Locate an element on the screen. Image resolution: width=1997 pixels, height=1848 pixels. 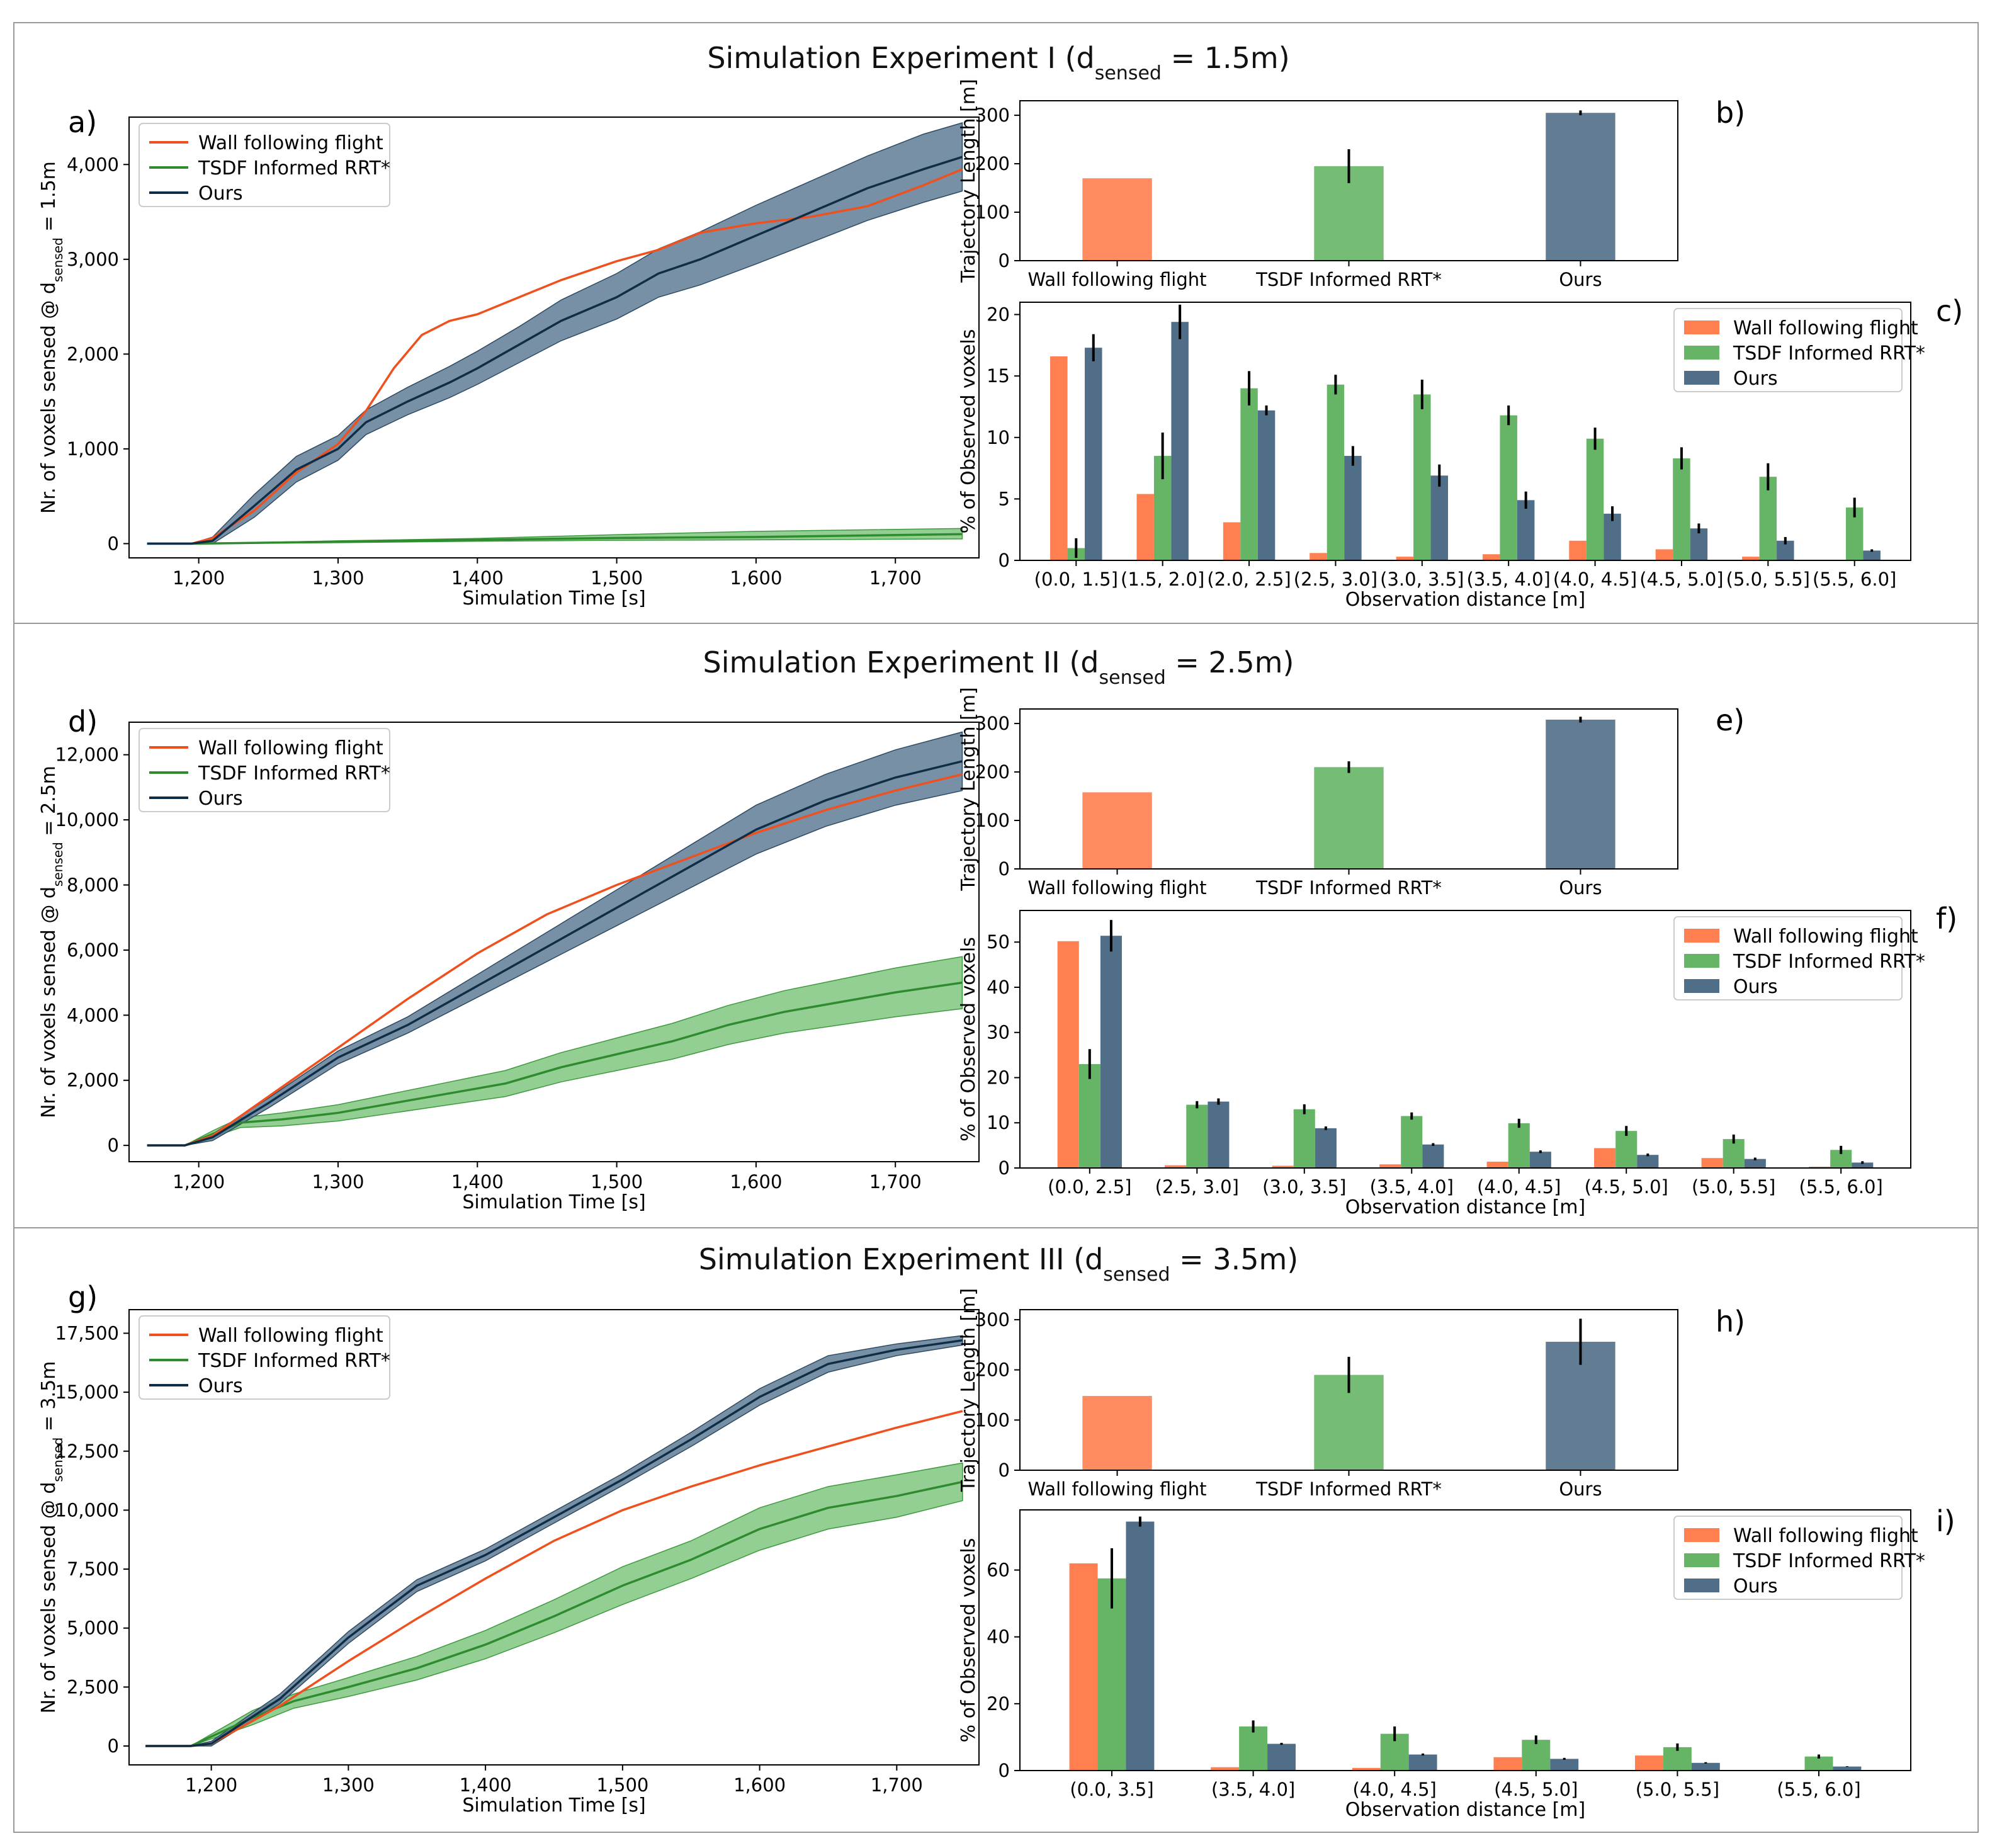
x-tick-label: (5.0, 5.5] is located at coordinates (1734, 1187).